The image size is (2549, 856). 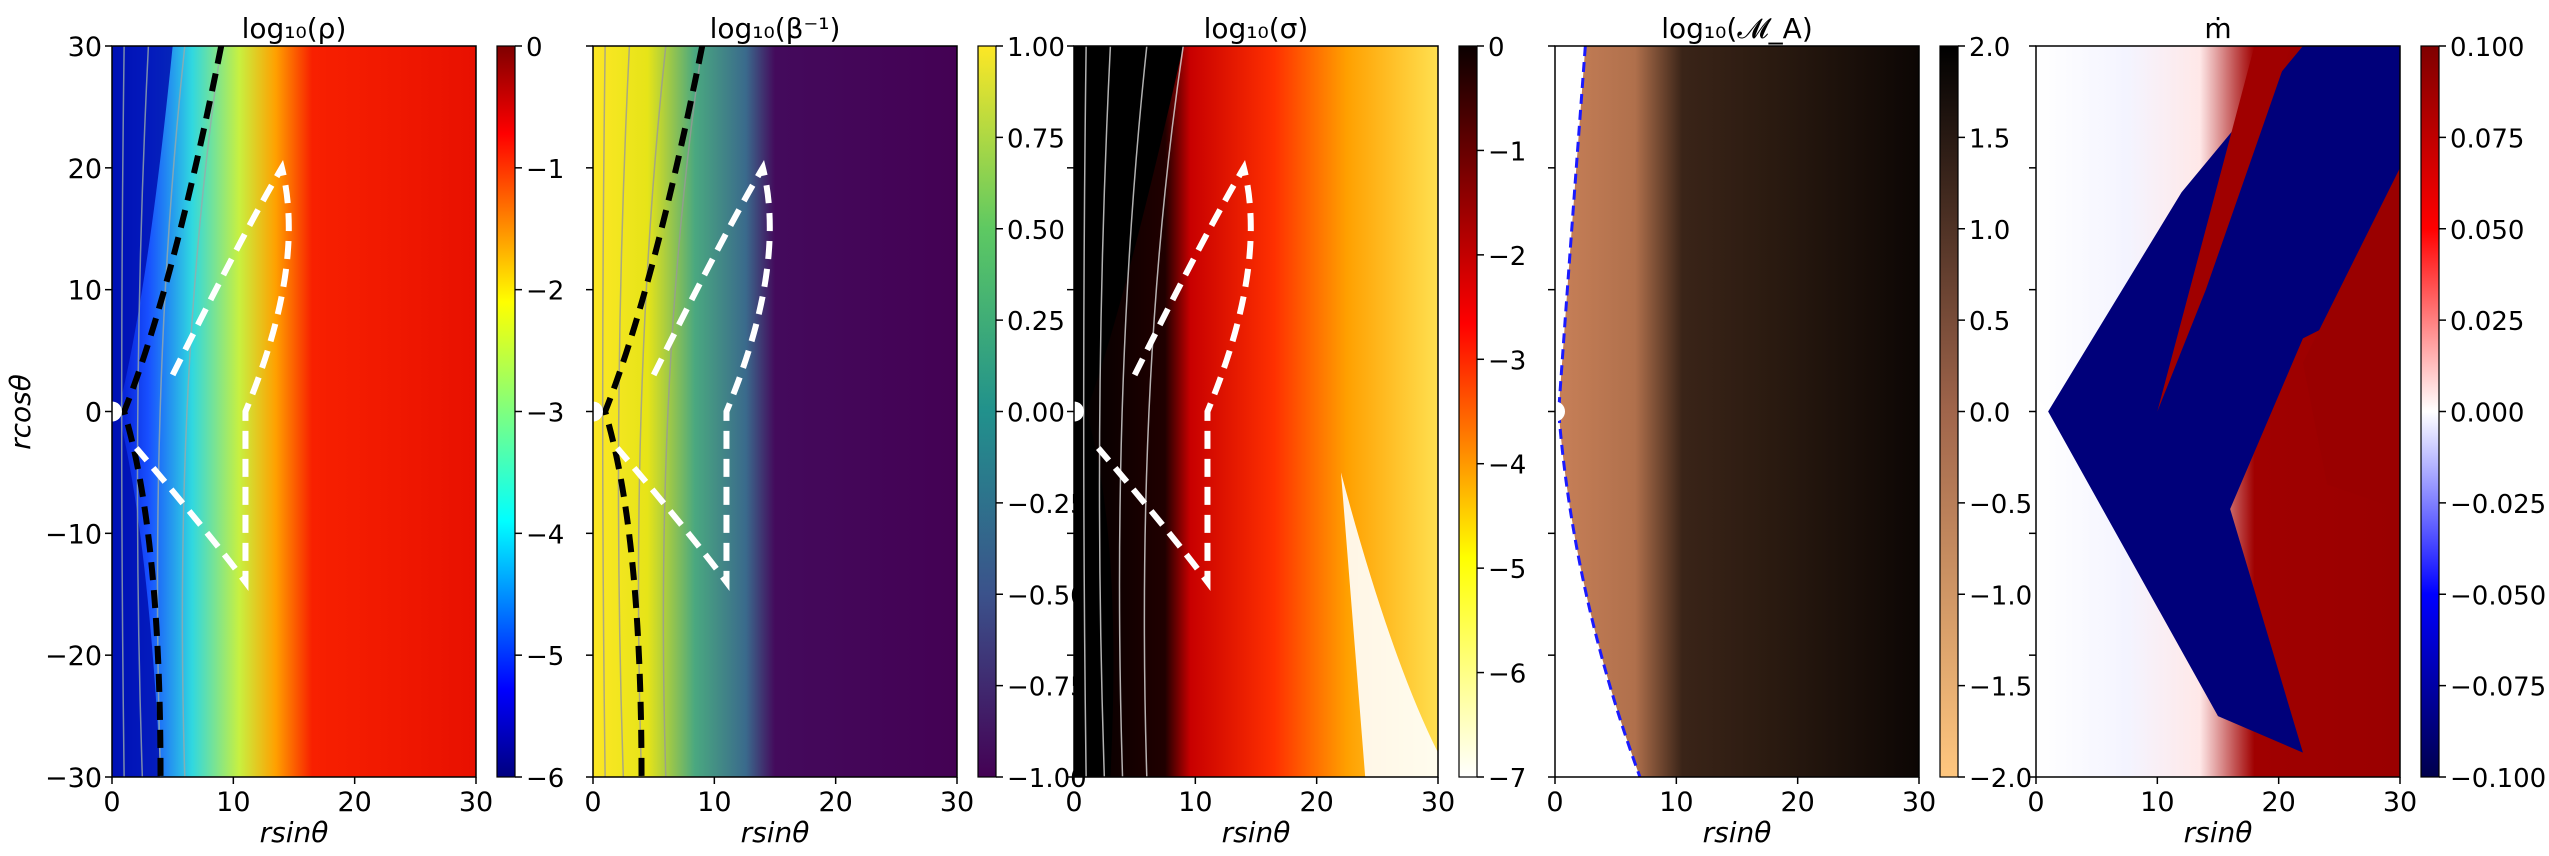 I want to click on colorbar-alfven-mach: 2.0 1.5 1.0 0.5 0.0 −0.5 −1.0 −1.5 −2.0, so click(x=1985, y=413).